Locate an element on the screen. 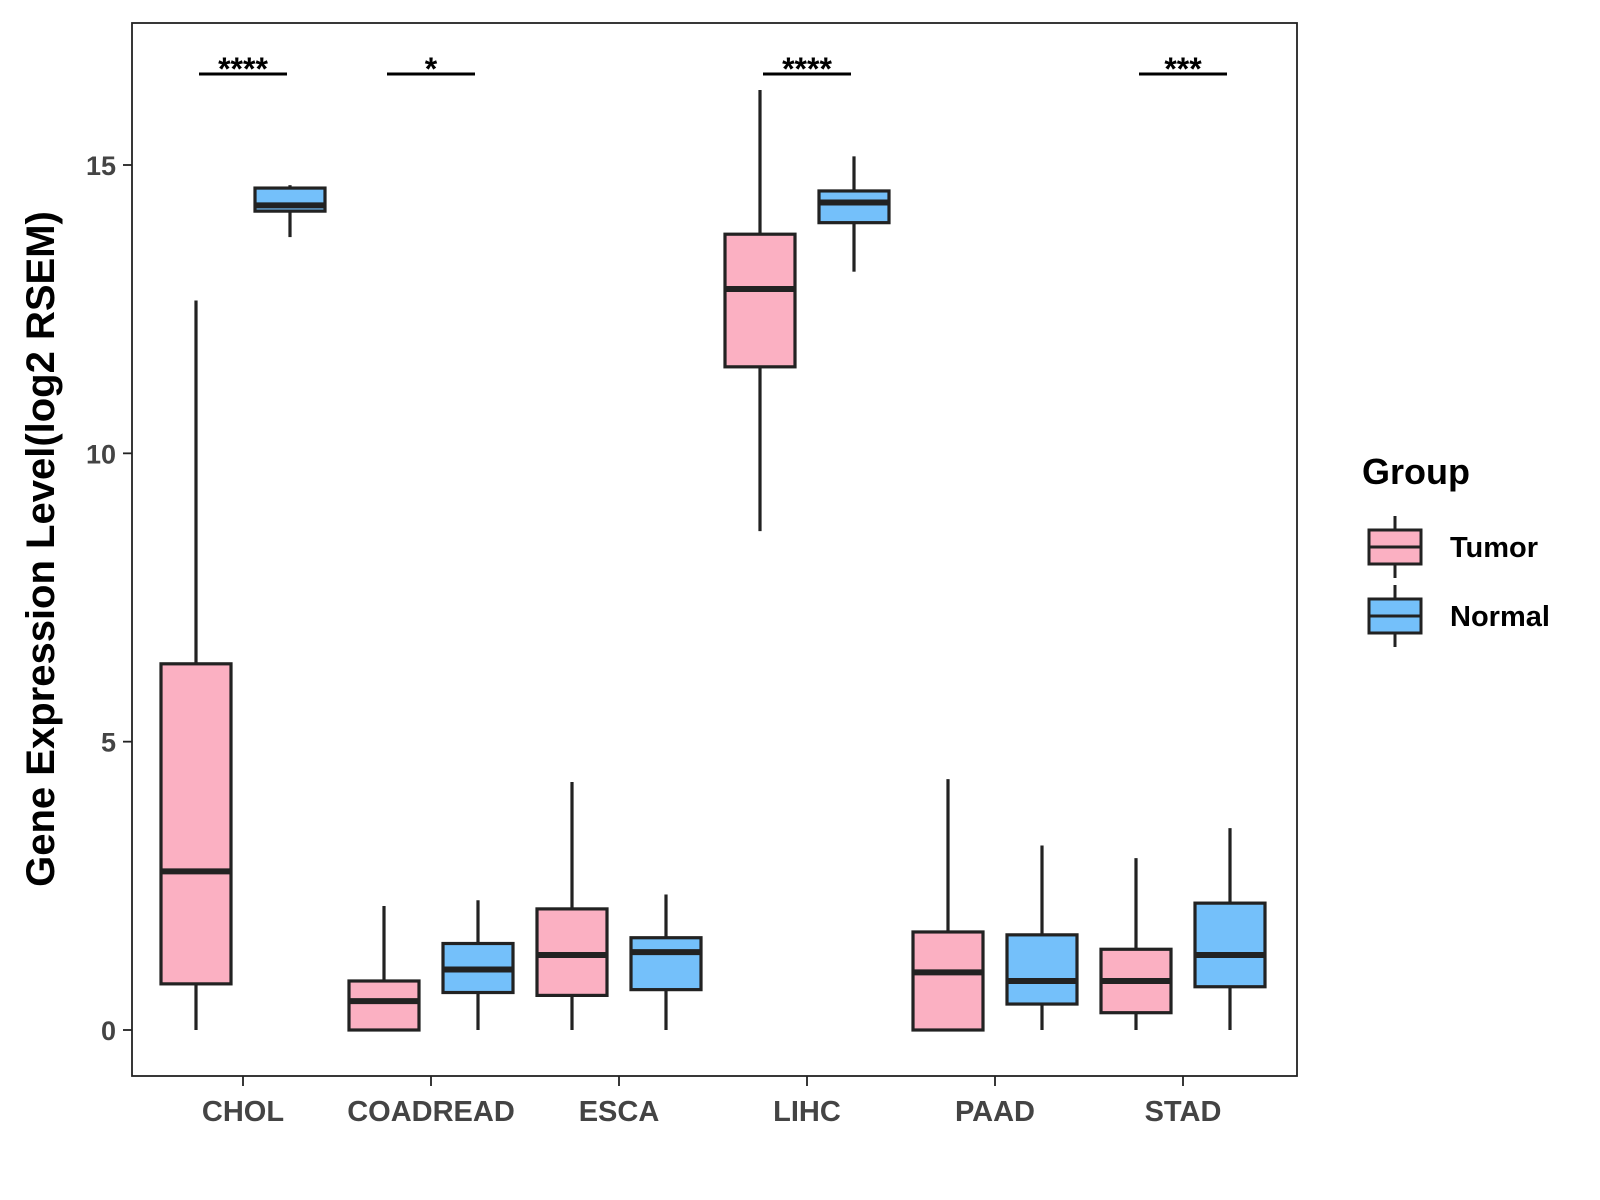 The height and width of the screenshot is (1200, 1600). iqr-box-normal-paad is located at coordinates (1042, 969).